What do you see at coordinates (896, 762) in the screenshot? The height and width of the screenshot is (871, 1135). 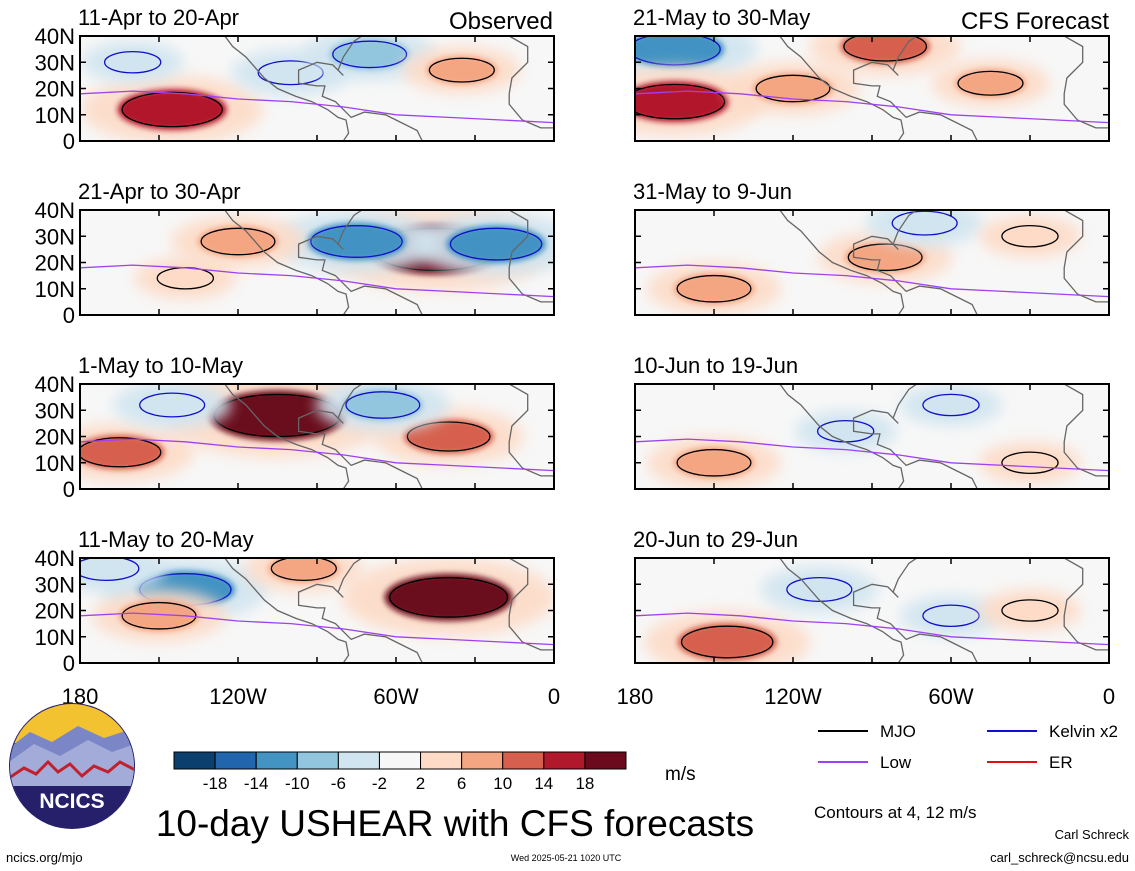 I see `legend-label: Low` at bounding box center [896, 762].